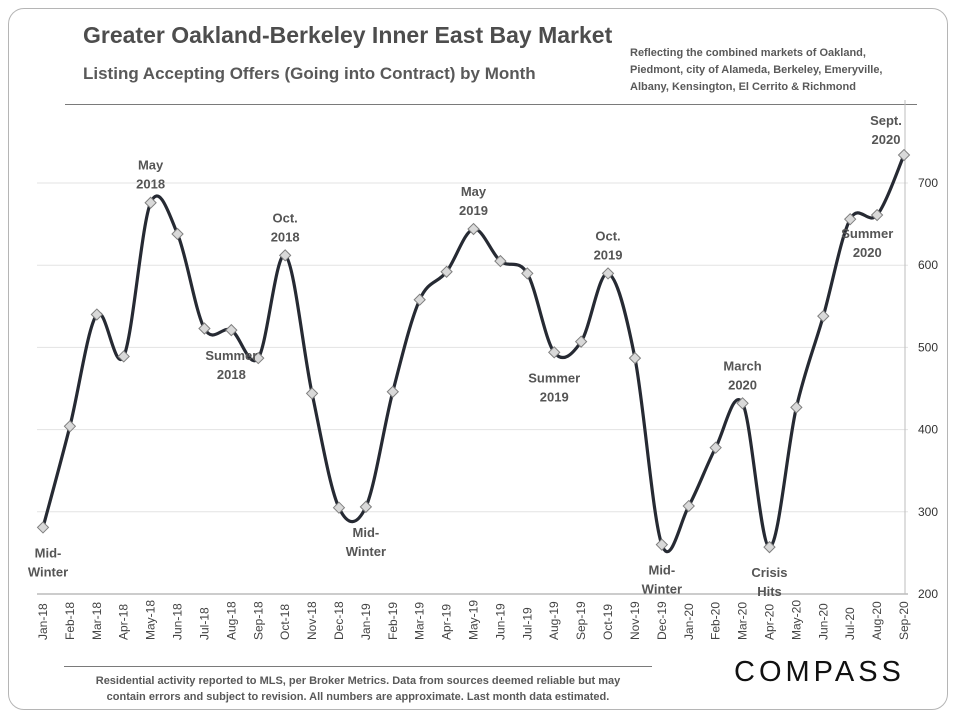  What do you see at coordinates (850, 623) in the screenshot?
I see `x-tick-label: Jul-20` at bounding box center [850, 623].